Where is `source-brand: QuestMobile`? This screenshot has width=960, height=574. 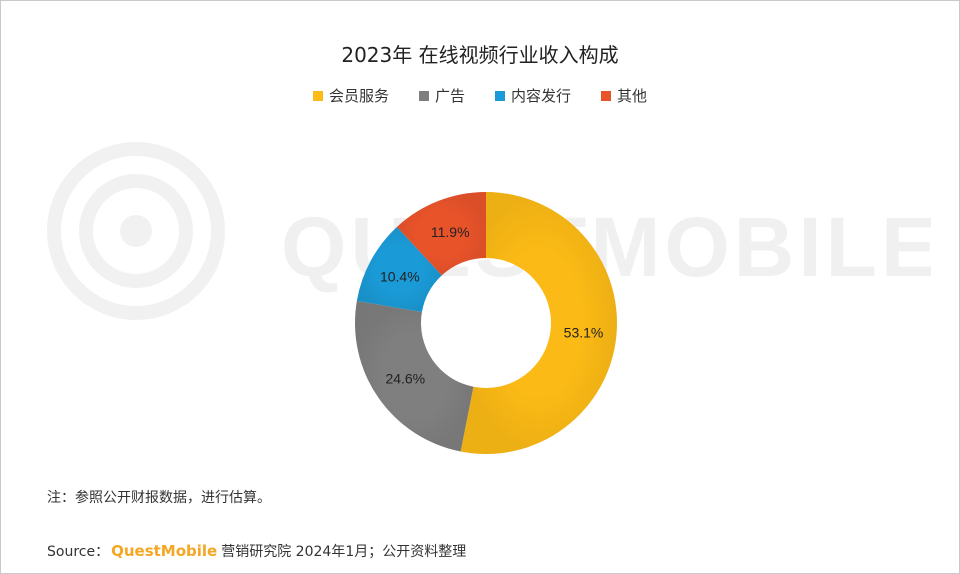 source-brand: QuestMobile is located at coordinates (164, 551).